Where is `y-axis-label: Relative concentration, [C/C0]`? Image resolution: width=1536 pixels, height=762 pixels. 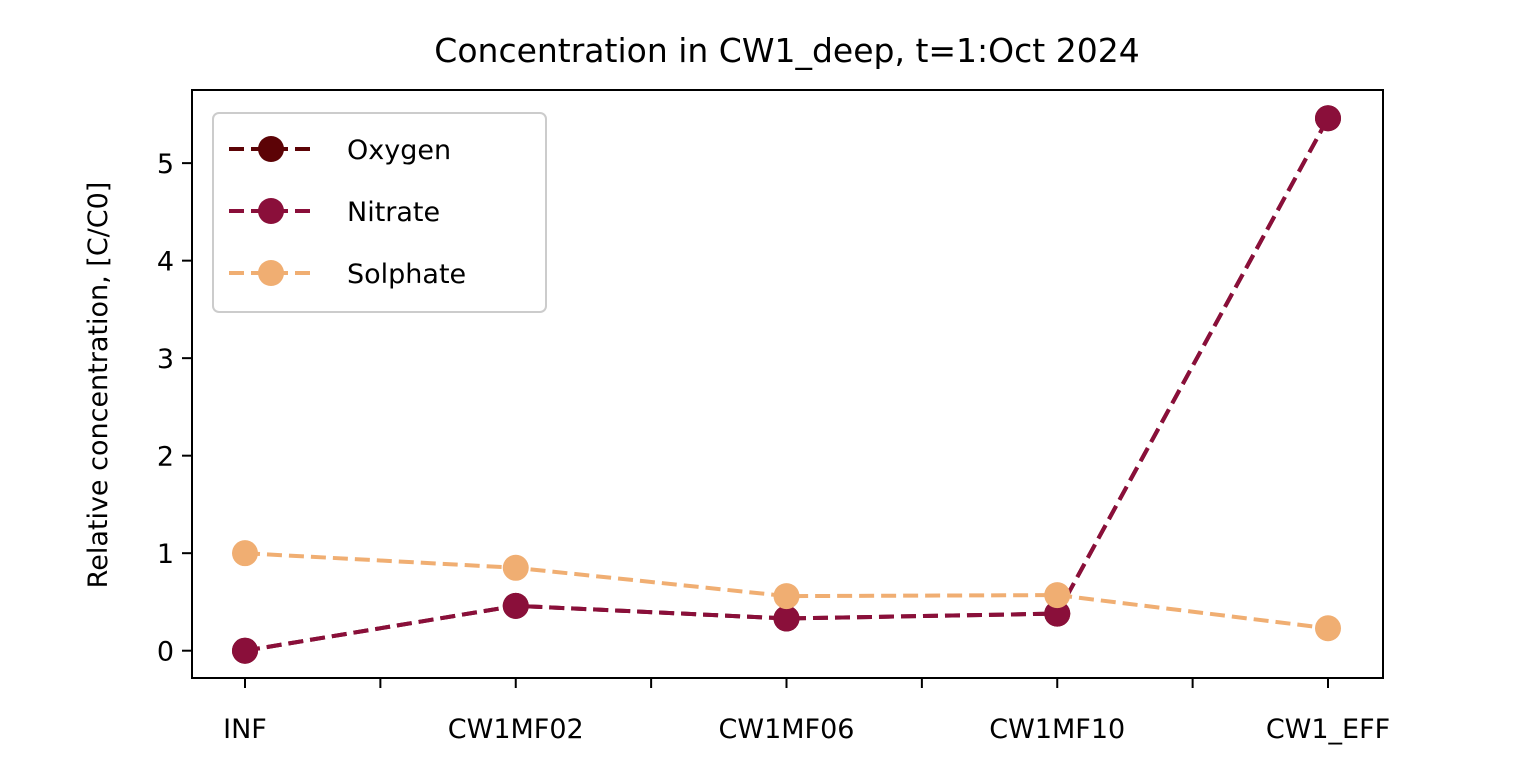
y-axis-label: Relative concentration, [C/C0] is located at coordinates (98, 385).